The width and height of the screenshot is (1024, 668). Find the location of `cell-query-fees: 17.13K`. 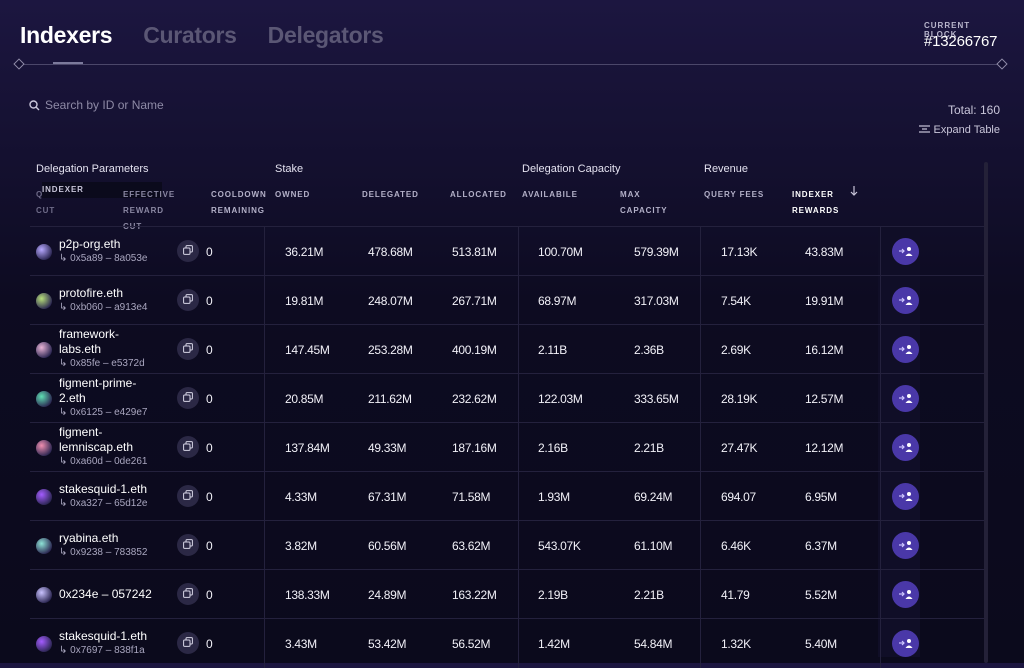

cell-query-fees: 17.13K is located at coordinates (739, 251).